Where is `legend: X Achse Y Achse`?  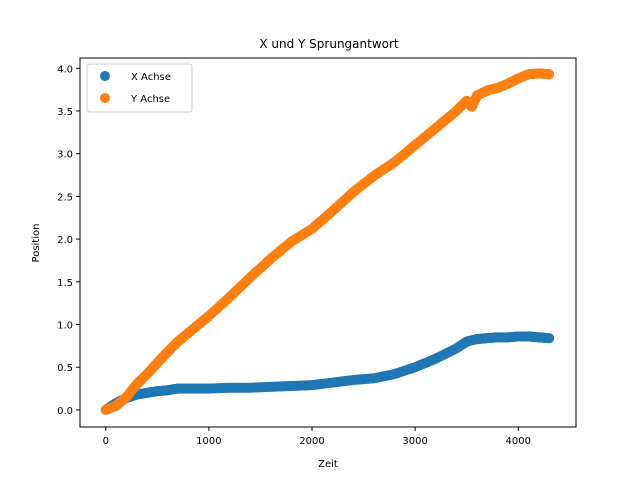
legend: X Achse Y Achse is located at coordinates (139, 88).